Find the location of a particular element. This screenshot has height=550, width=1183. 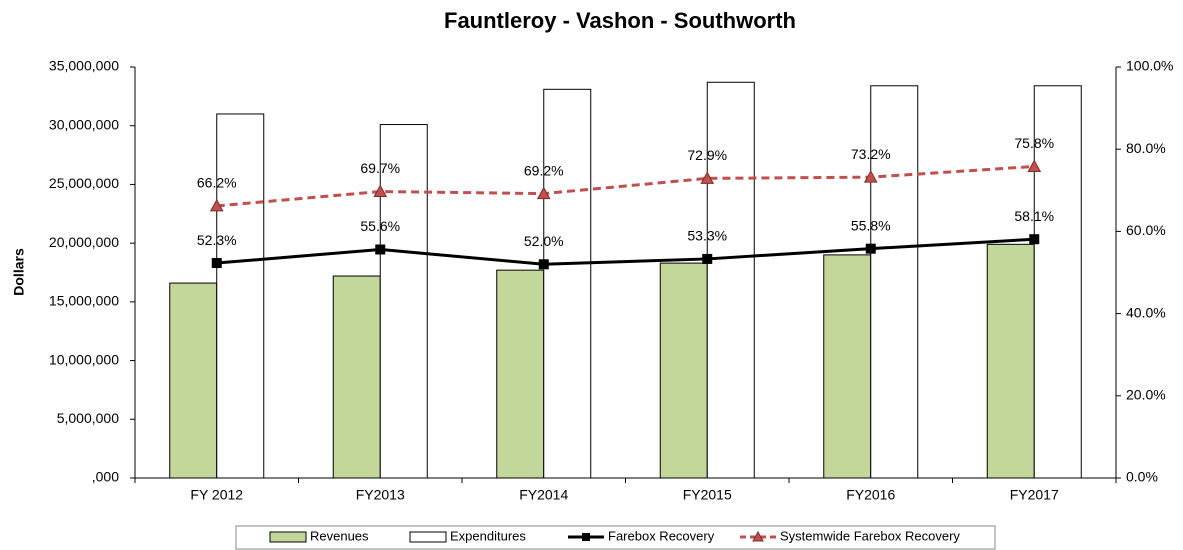

value-label: 69.2% is located at coordinates (544, 170).